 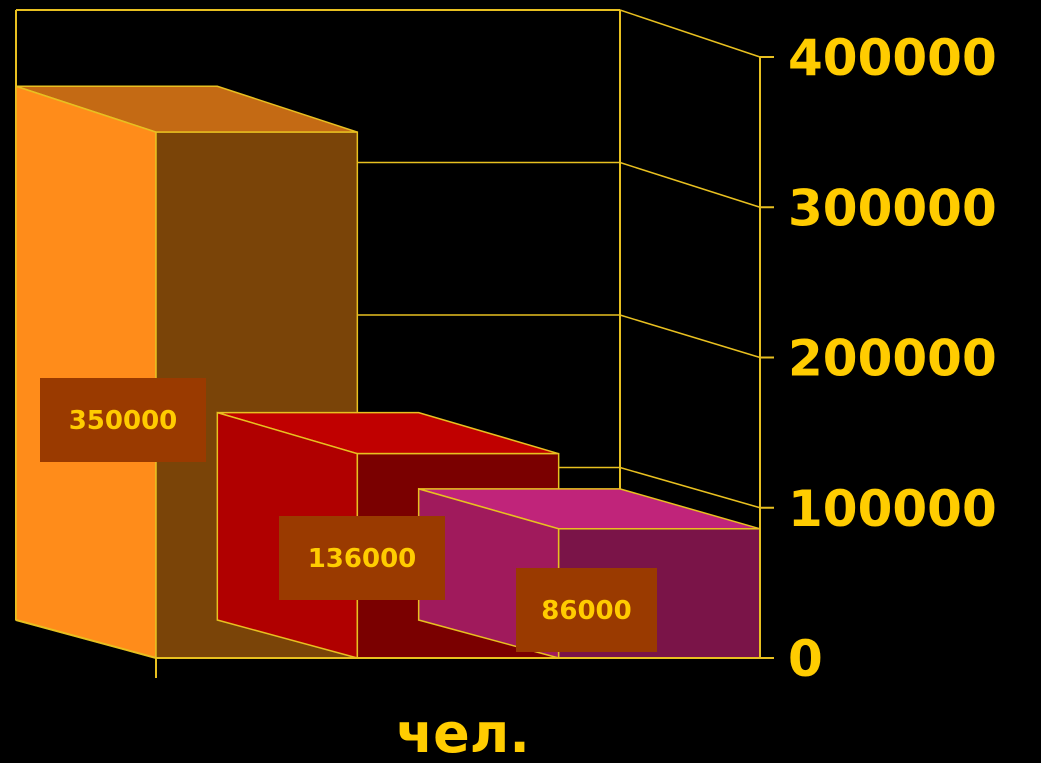 I want to click on data-label: 350000, so click(x=123, y=421).